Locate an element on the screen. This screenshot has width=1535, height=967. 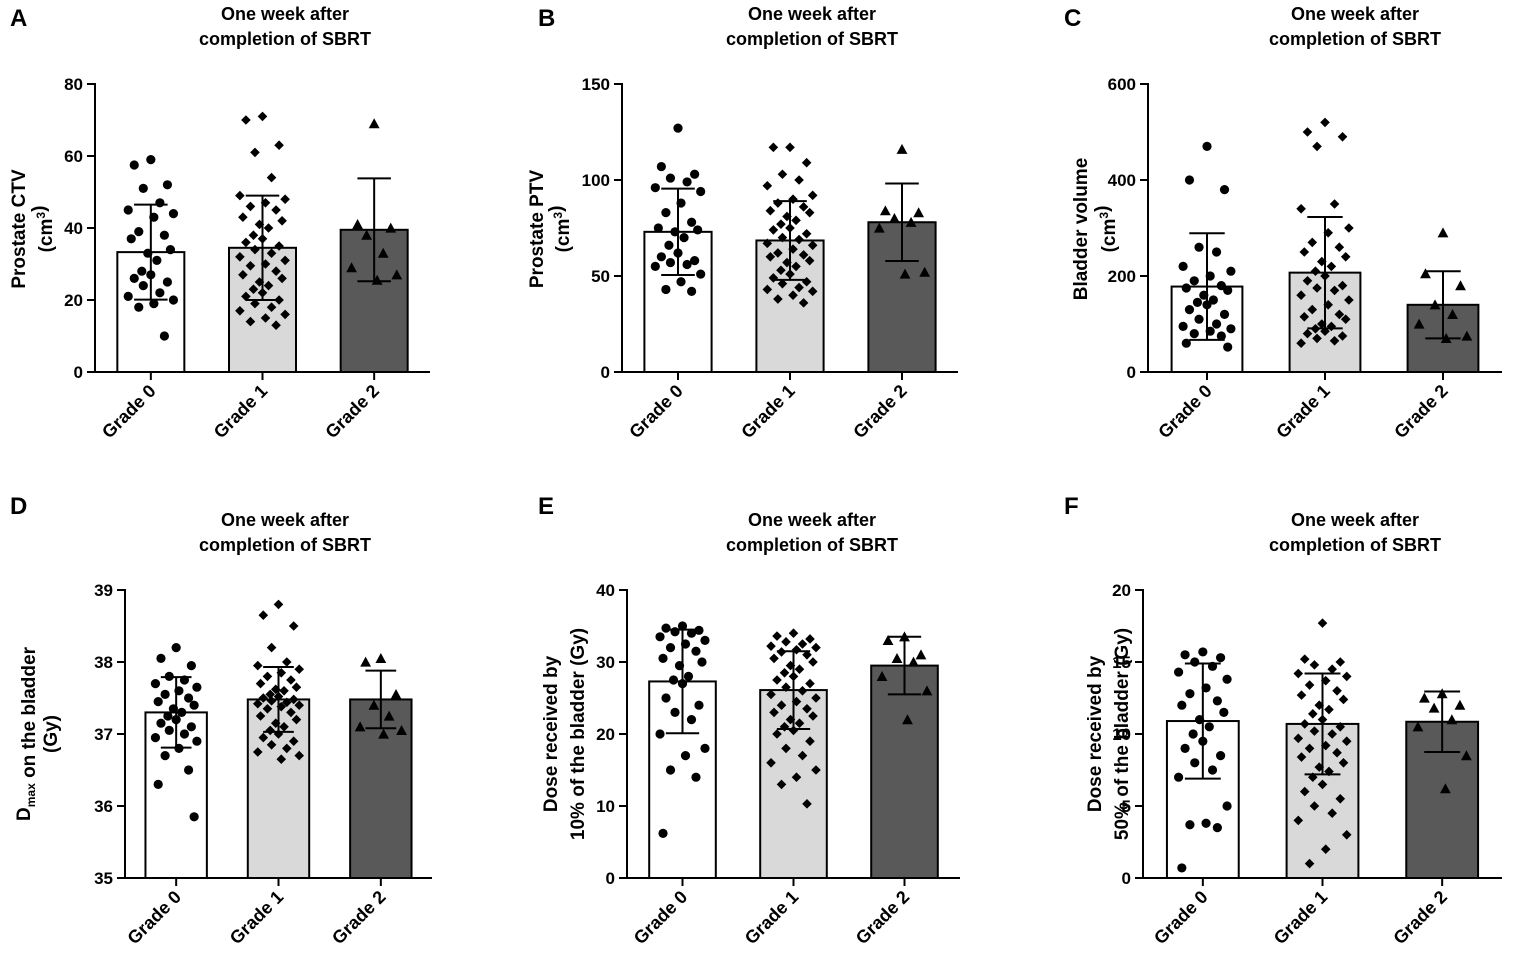
y-axis-label: Prostate PTV (cm3) is located at coordinates (550, 229).